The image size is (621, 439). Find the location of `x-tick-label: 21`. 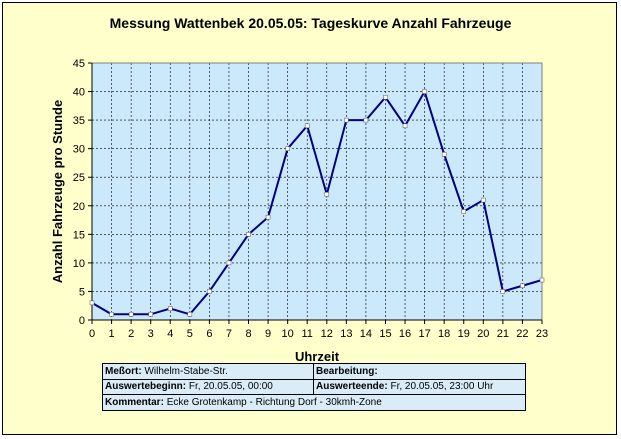

x-tick-label: 21 is located at coordinates (503, 334).